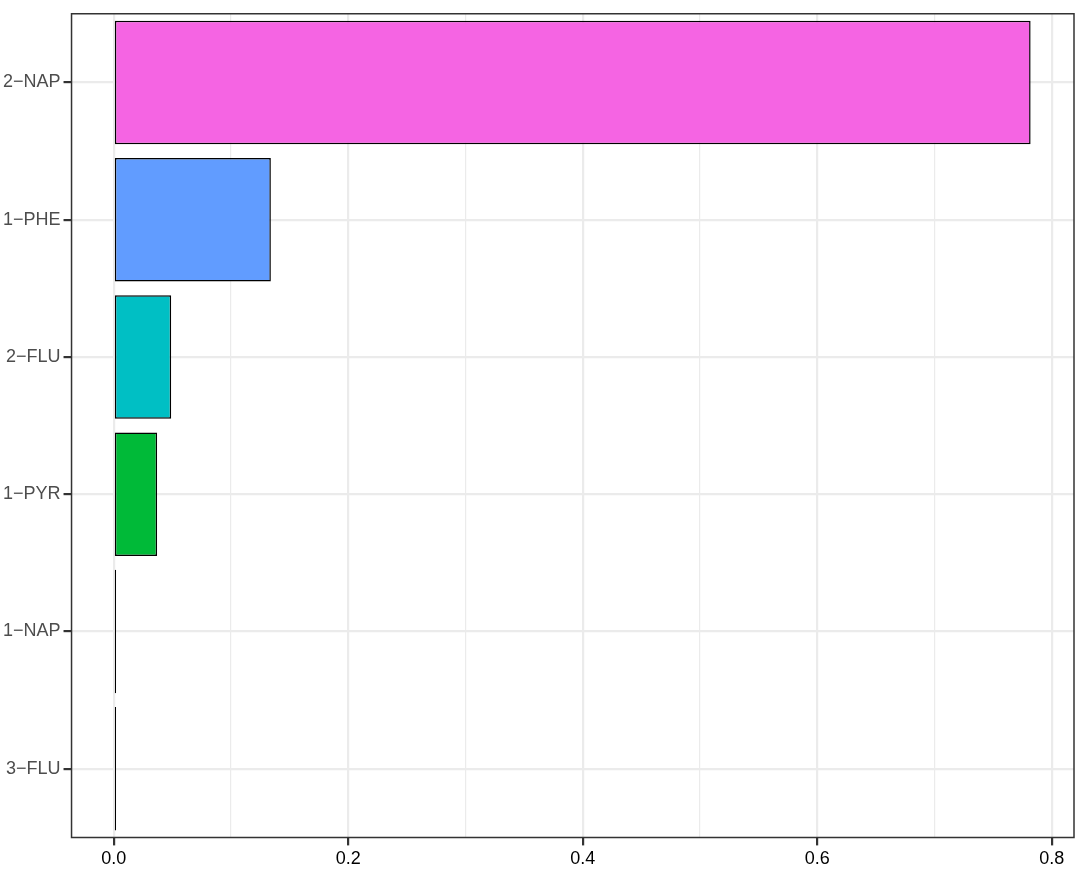  What do you see at coordinates (114, 858) in the screenshot?
I see `x-tick-label: 0.0` at bounding box center [114, 858].